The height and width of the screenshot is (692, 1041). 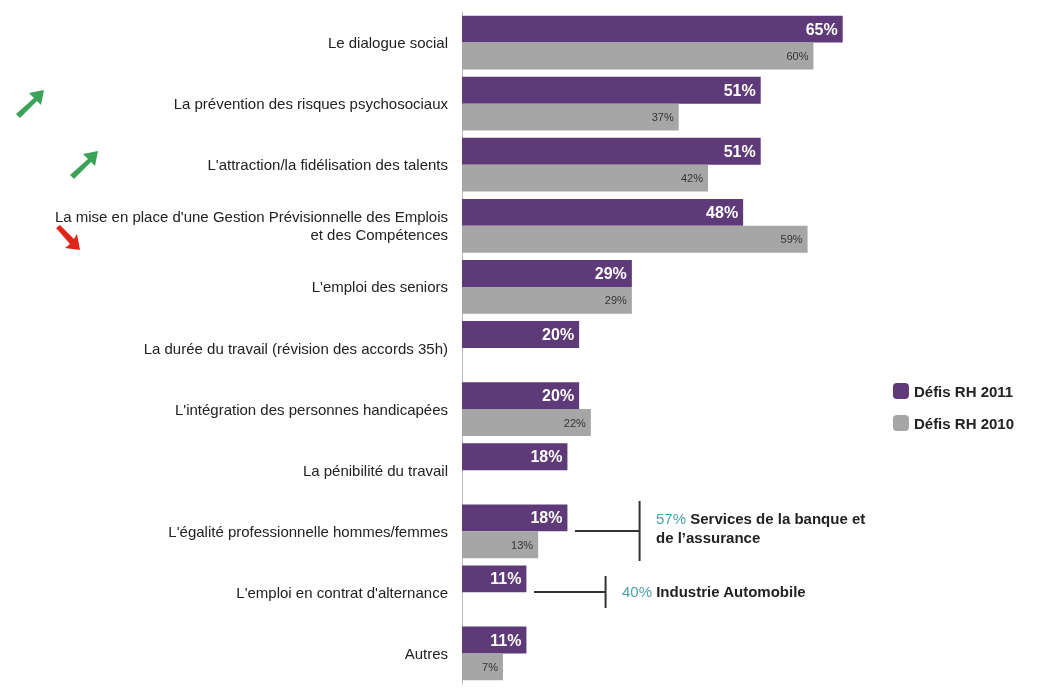 I want to click on data-label: 60%, so click(x=797, y=55).